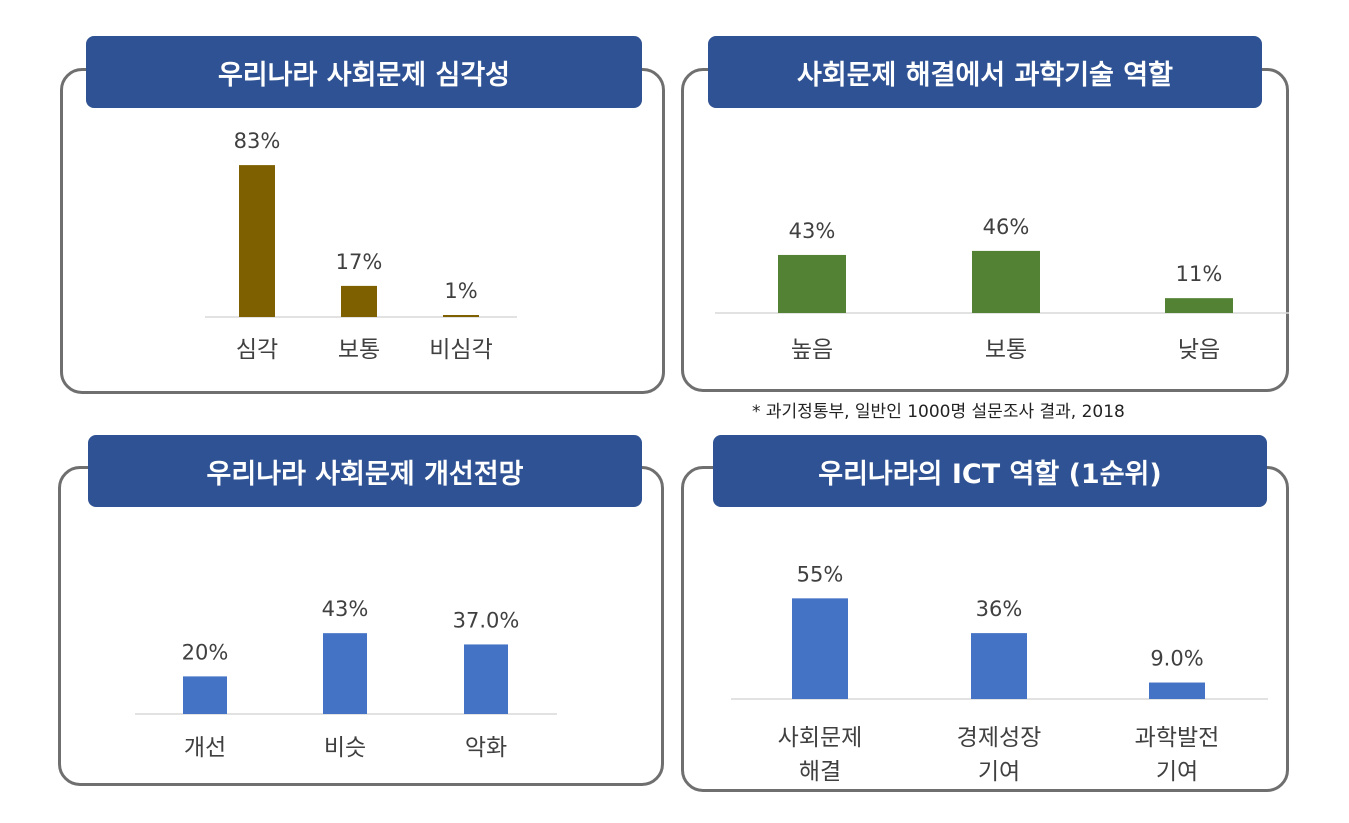 This screenshot has width=1349, height=823. Describe the element at coordinates (257, 141) in the screenshot. I see `data-label: 83%` at that location.